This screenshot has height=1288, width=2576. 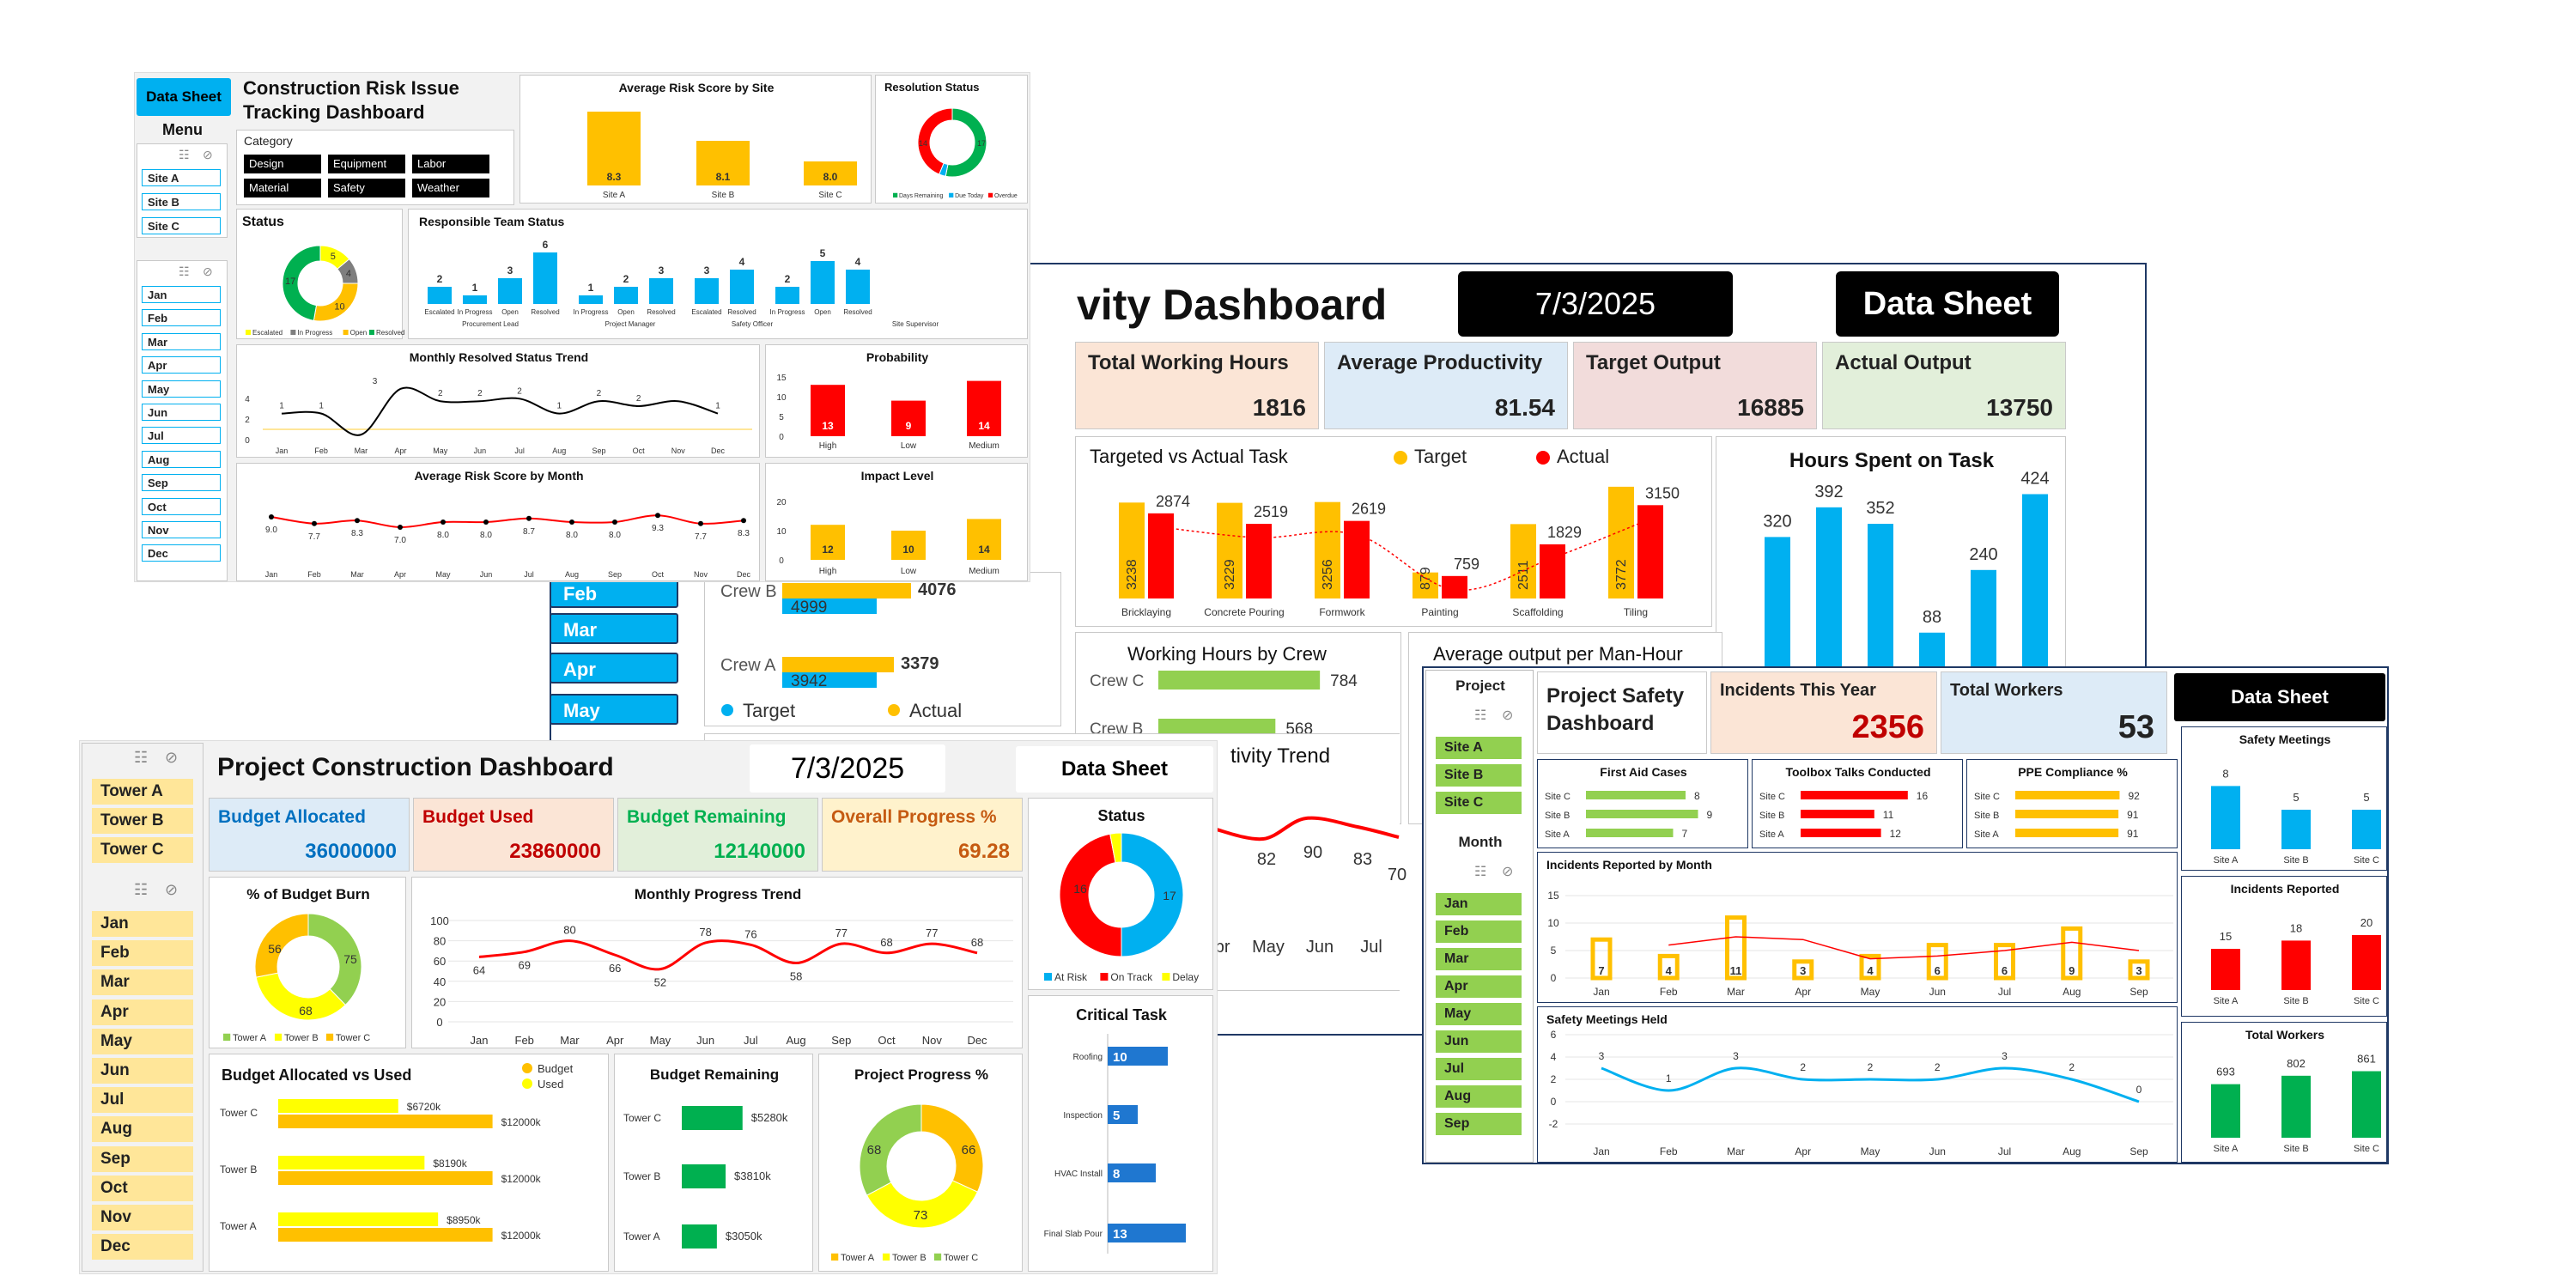 I want to click on legend-label: Resolved, so click(x=390, y=333).